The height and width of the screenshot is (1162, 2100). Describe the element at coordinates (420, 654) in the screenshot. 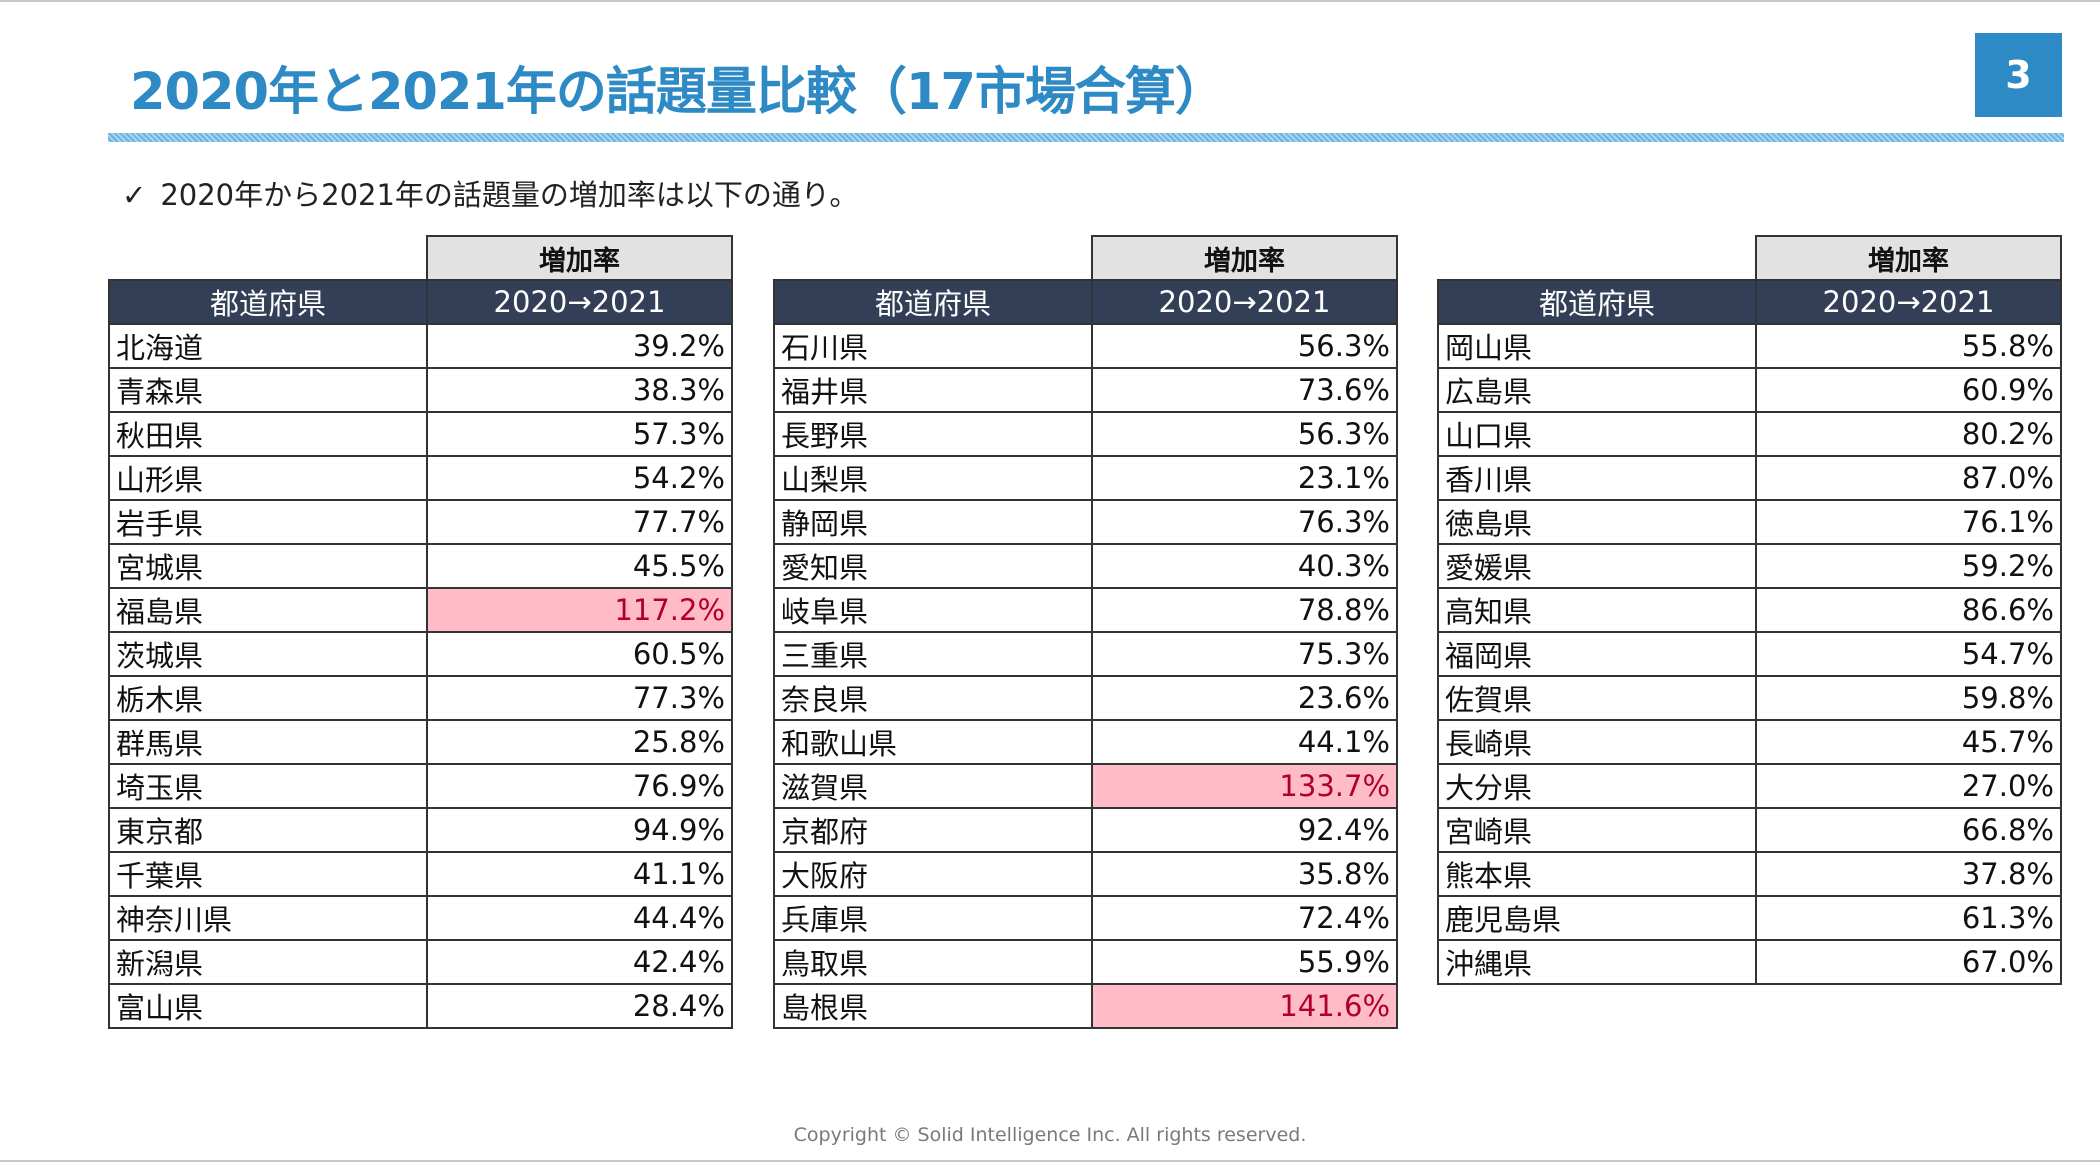

I see `table-row: 茨城県 60.5%` at that location.